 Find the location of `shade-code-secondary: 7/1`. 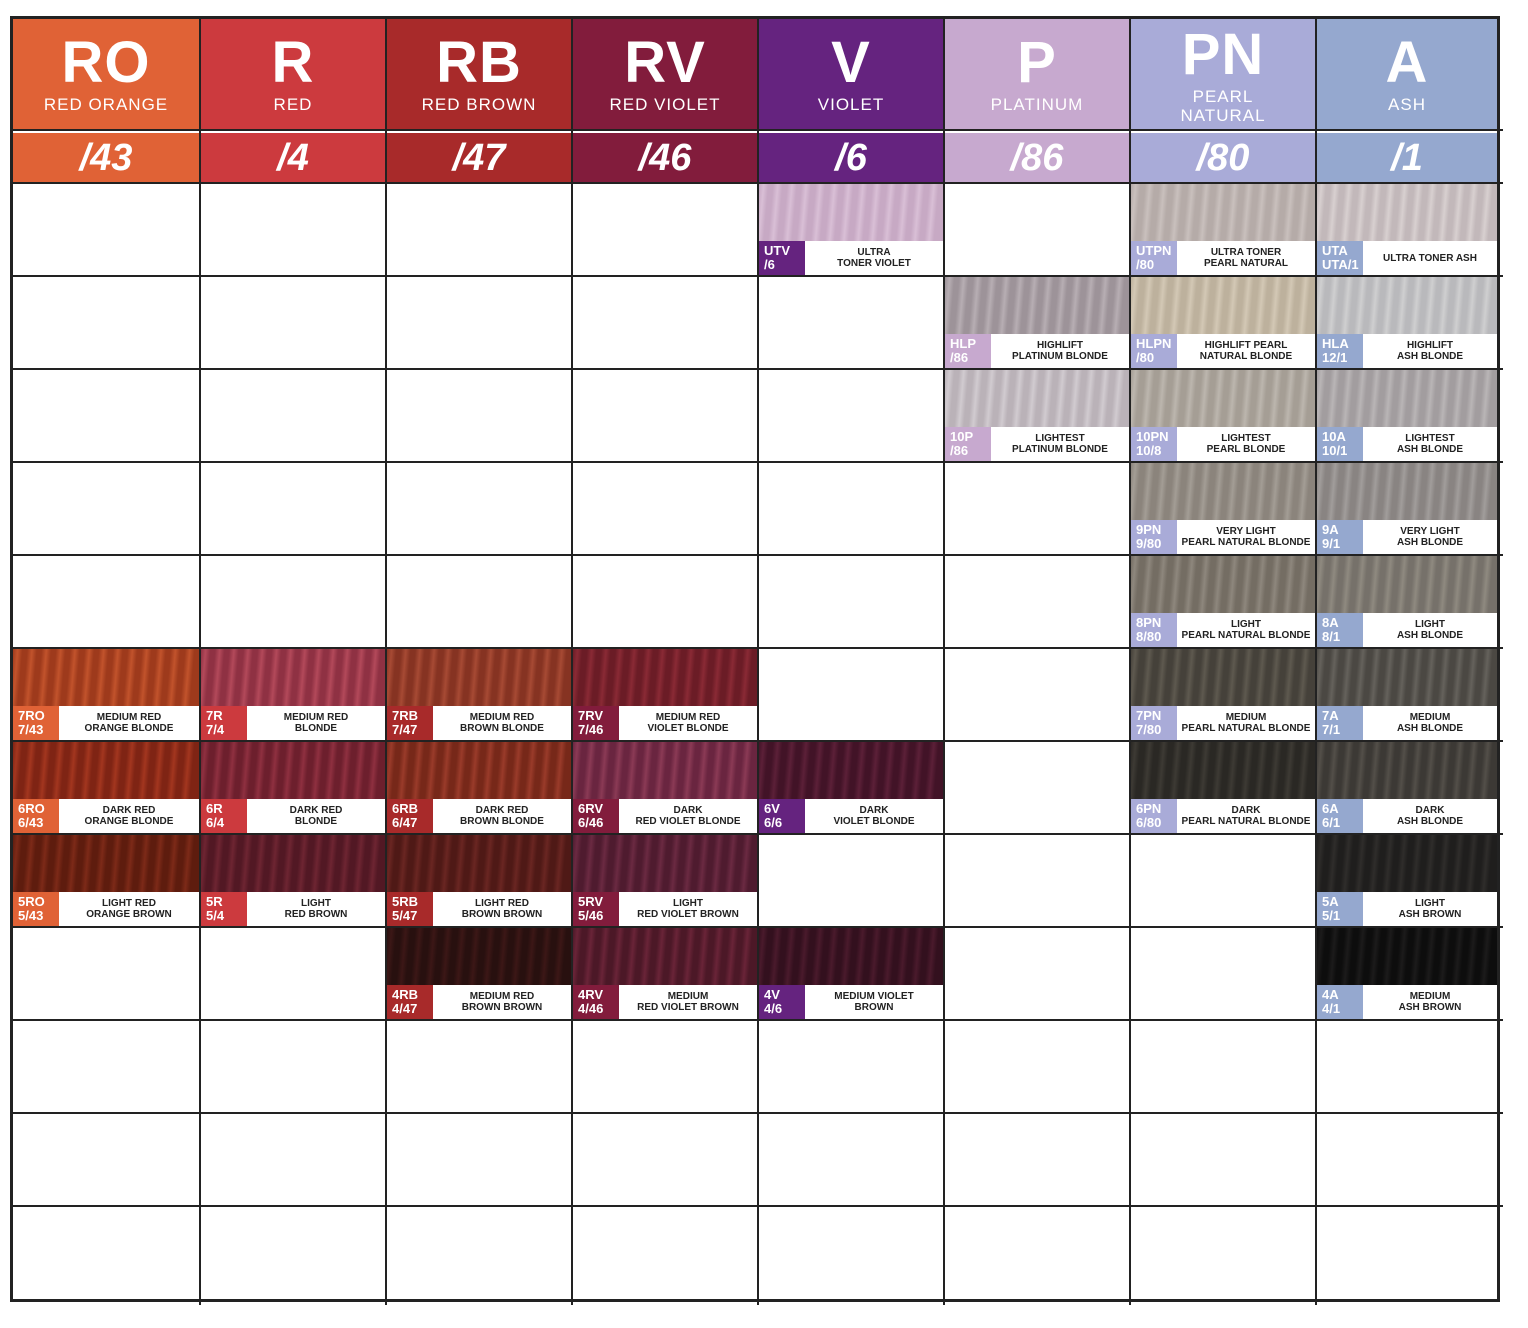

shade-code-secondary: 7/1 is located at coordinates (1331, 729).